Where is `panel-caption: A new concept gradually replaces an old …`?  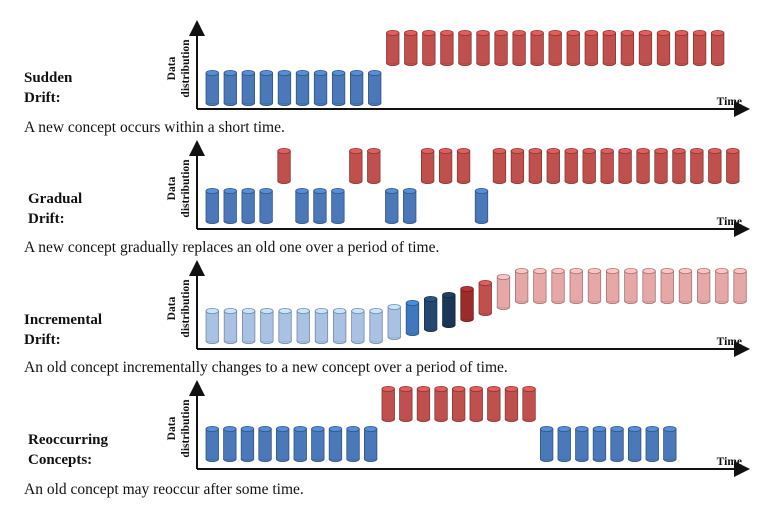
panel-caption: A new concept gradually replaces an old … is located at coordinates (231, 247).